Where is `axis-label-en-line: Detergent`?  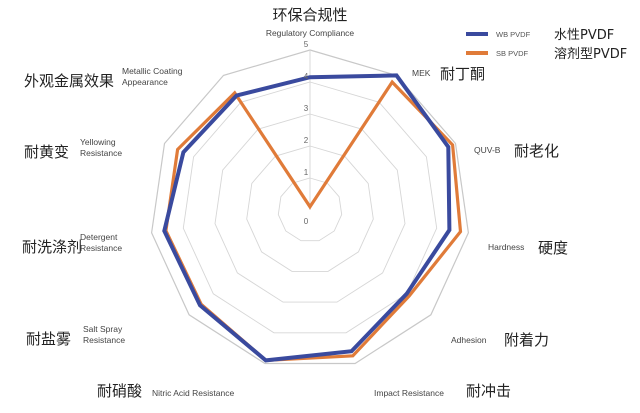 axis-label-en-line: Detergent is located at coordinates (99, 237).